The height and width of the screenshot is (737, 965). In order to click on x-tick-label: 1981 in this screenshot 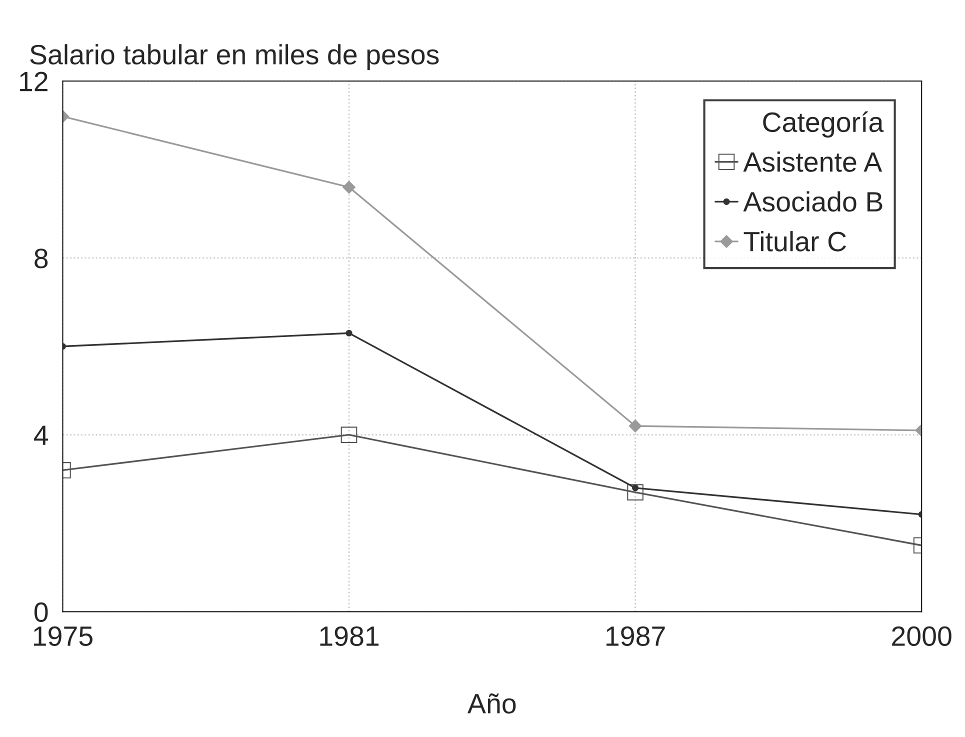, I will do `click(349, 636)`.